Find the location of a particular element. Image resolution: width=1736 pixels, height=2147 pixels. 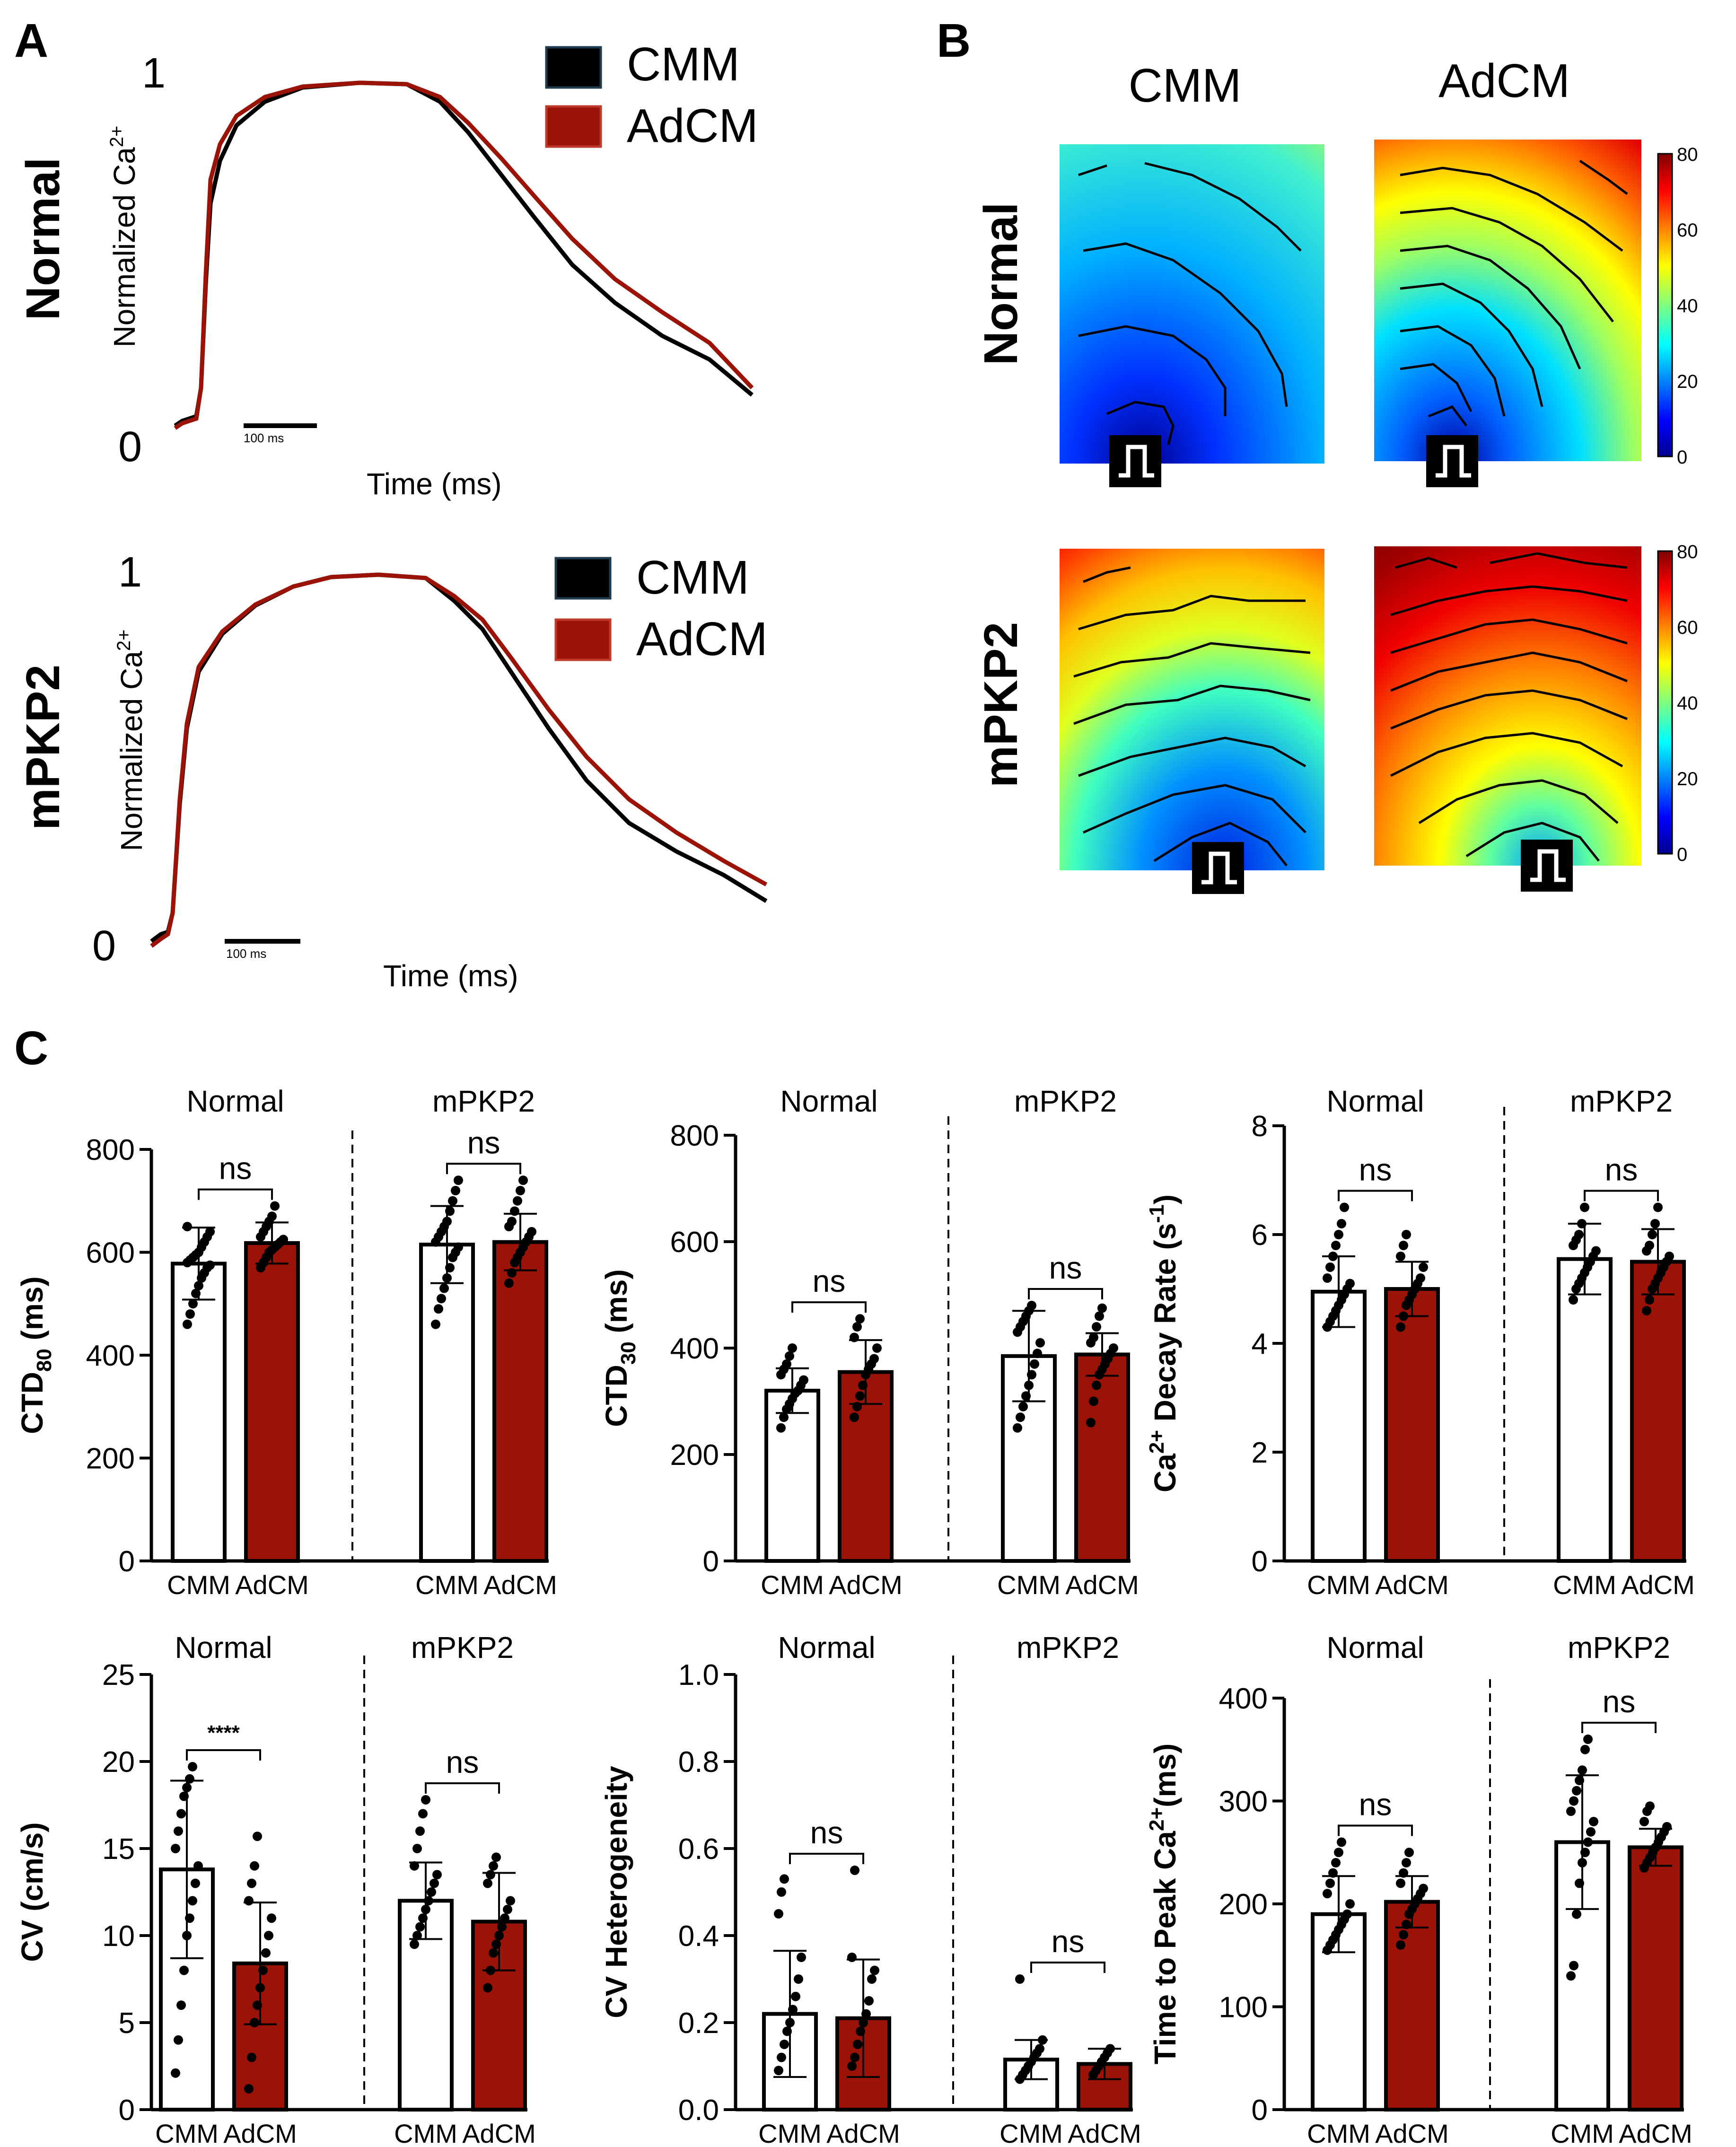

y-tick-label: 600 is located at coordinates (110, 1254).